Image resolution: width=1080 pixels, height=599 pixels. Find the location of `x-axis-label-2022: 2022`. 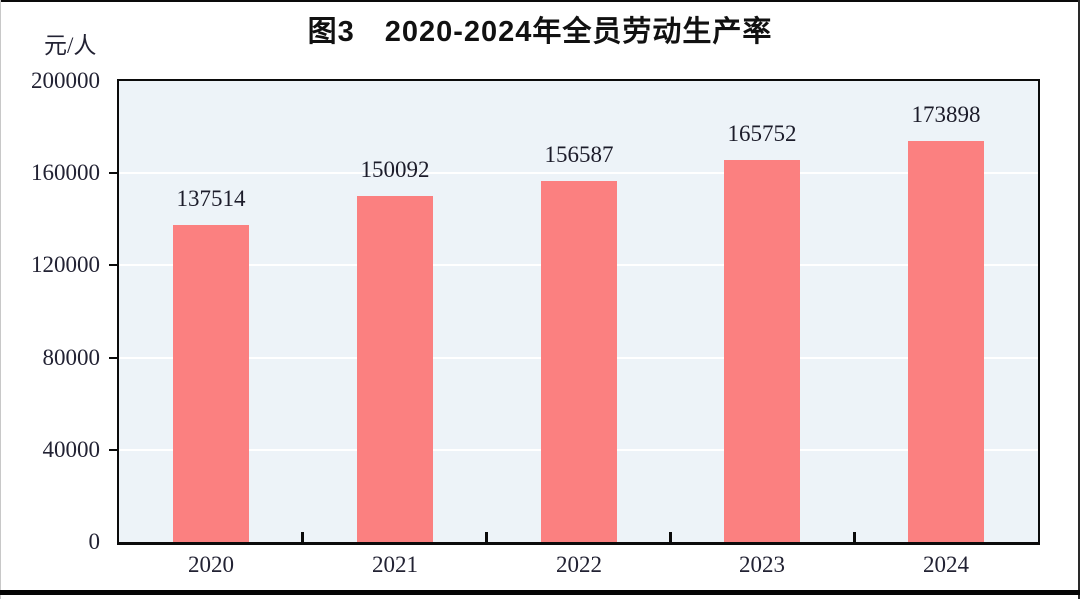

x-axis-label-2022: 2022 is located at coordinates (579, 564).